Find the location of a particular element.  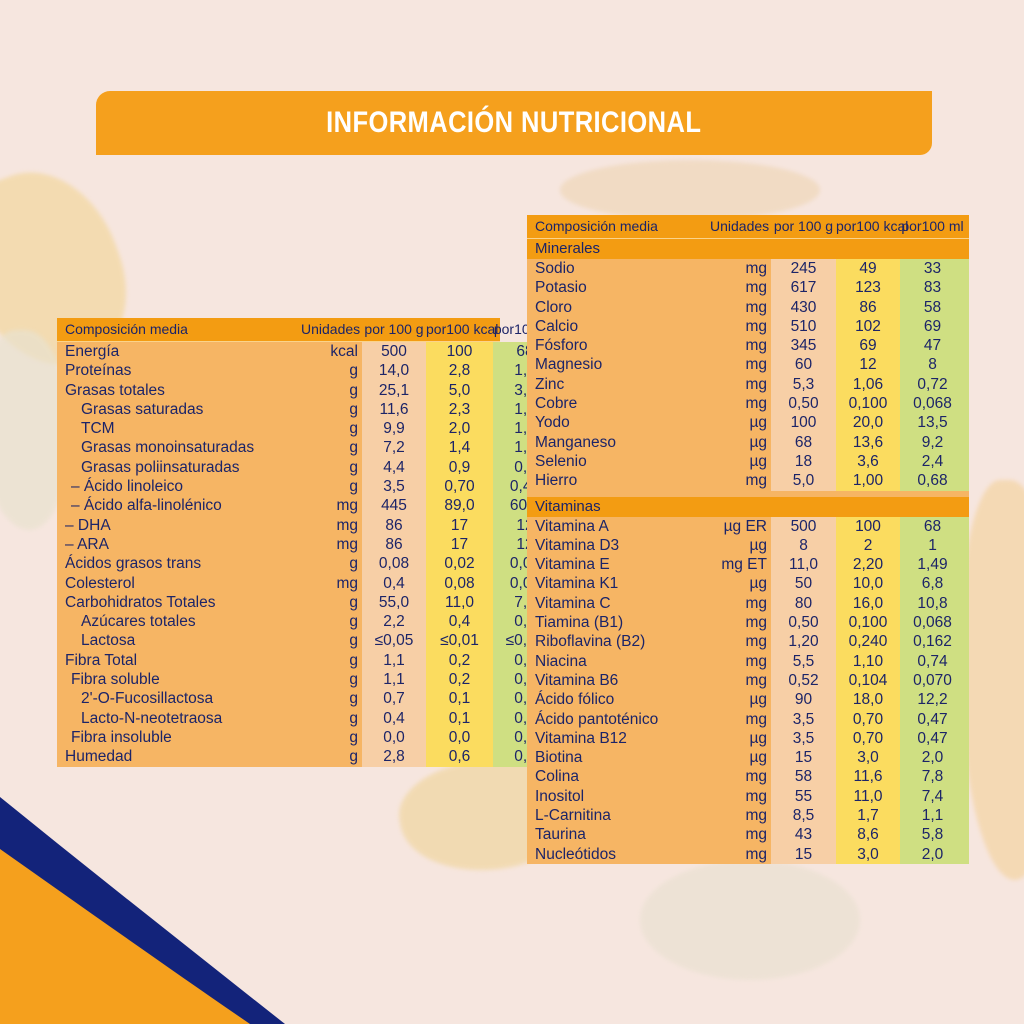

value-per100g: 2,8 is located at coordinates (394, 757).